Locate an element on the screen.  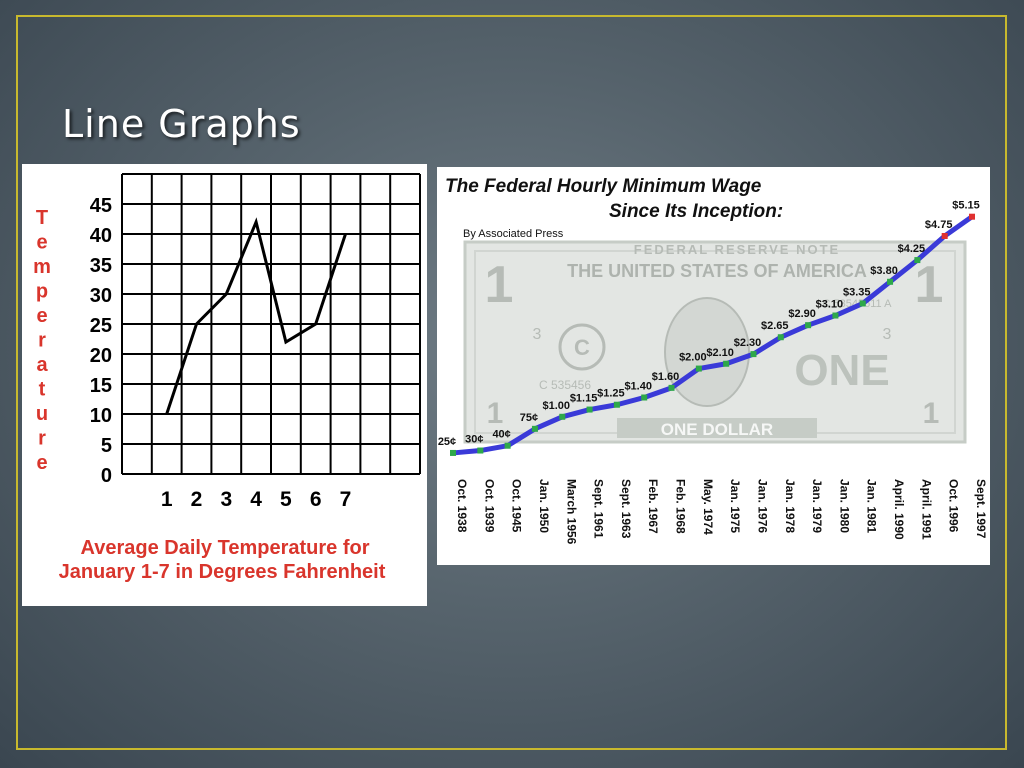
bill-seal-letter: C is located at coordinates (582, 347).